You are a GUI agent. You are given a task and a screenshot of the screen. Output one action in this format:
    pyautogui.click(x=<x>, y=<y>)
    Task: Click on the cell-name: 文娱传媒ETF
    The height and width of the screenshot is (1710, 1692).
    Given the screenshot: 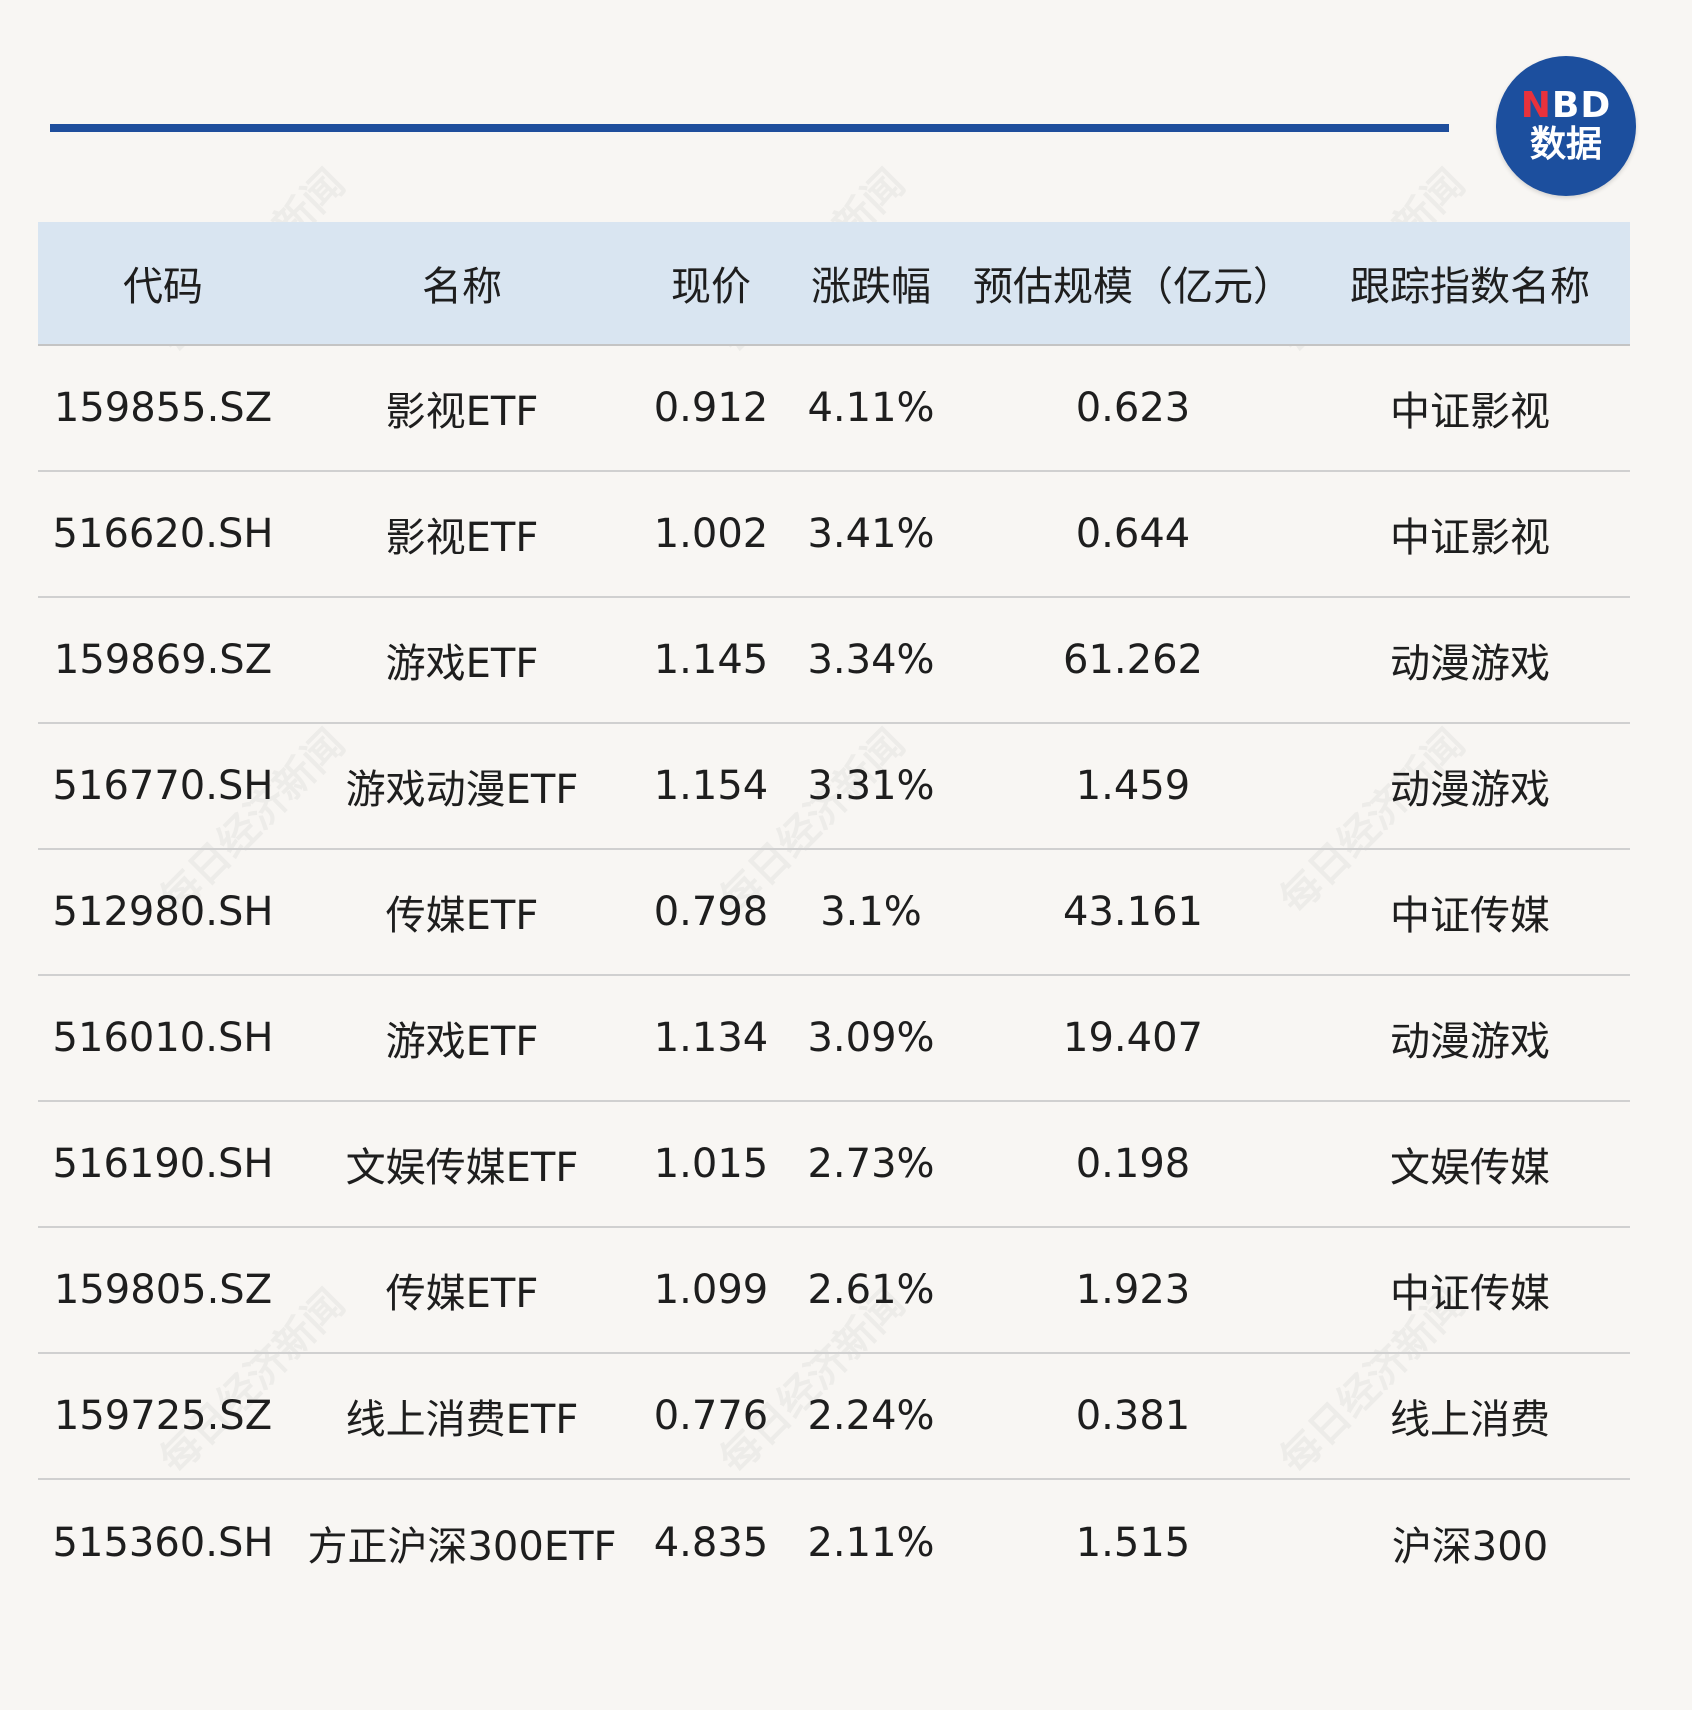 What is the action you would take?
    pyautogui.click(x=462, y=1168)
    